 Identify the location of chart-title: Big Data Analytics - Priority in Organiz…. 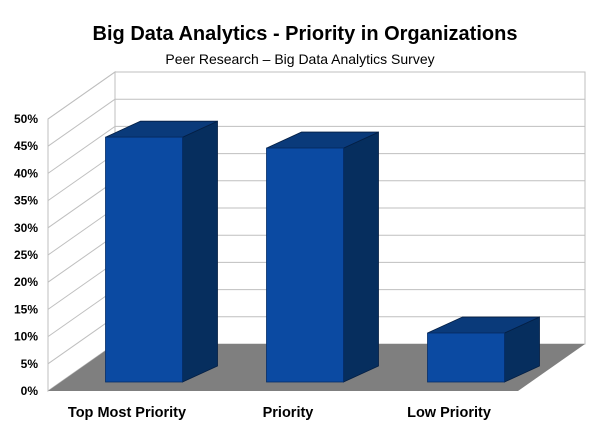
(305, 34).